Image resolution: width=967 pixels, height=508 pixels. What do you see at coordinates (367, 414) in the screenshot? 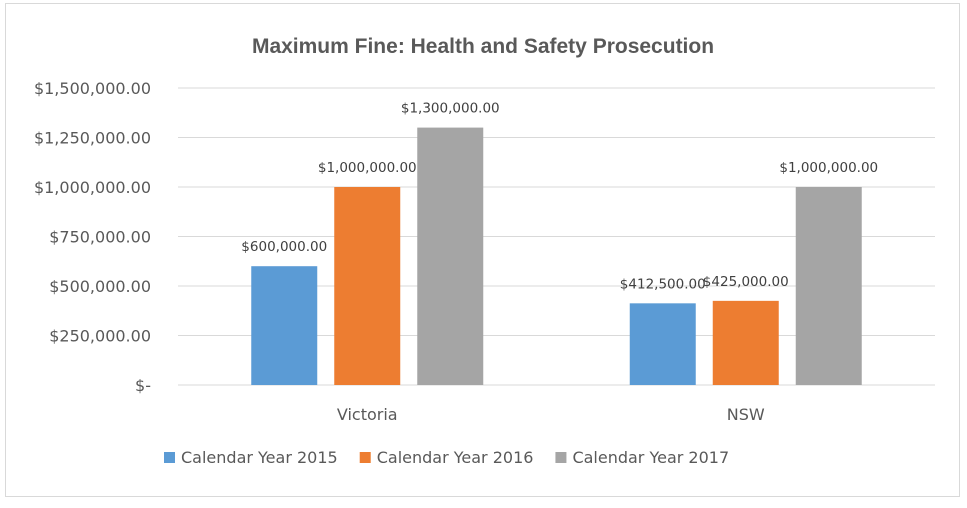
I see `x-category-label: Victoria` at bounding box center [367, 414].